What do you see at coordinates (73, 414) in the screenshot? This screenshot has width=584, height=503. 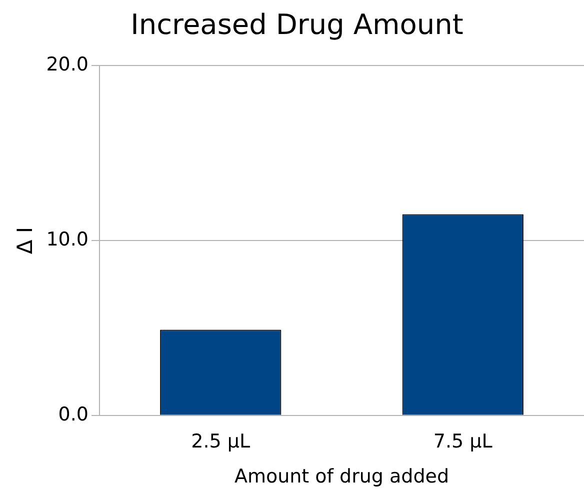 I see `y-tick-label: 0.0` at bounding box center [73, 414].